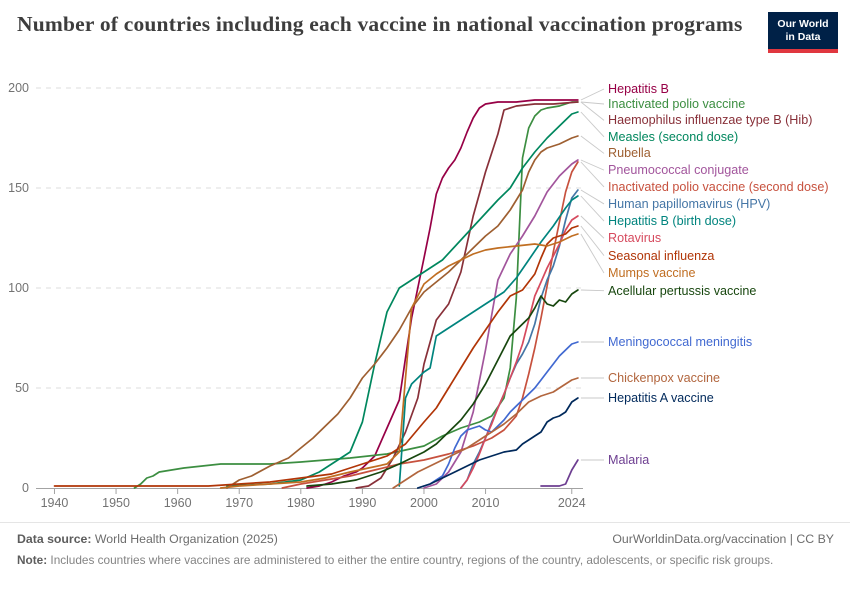  What do you see at coordinates (18, 188) in the screenshot?
I see `y-tick-label-150: 150` at bounding box center [18, 188].